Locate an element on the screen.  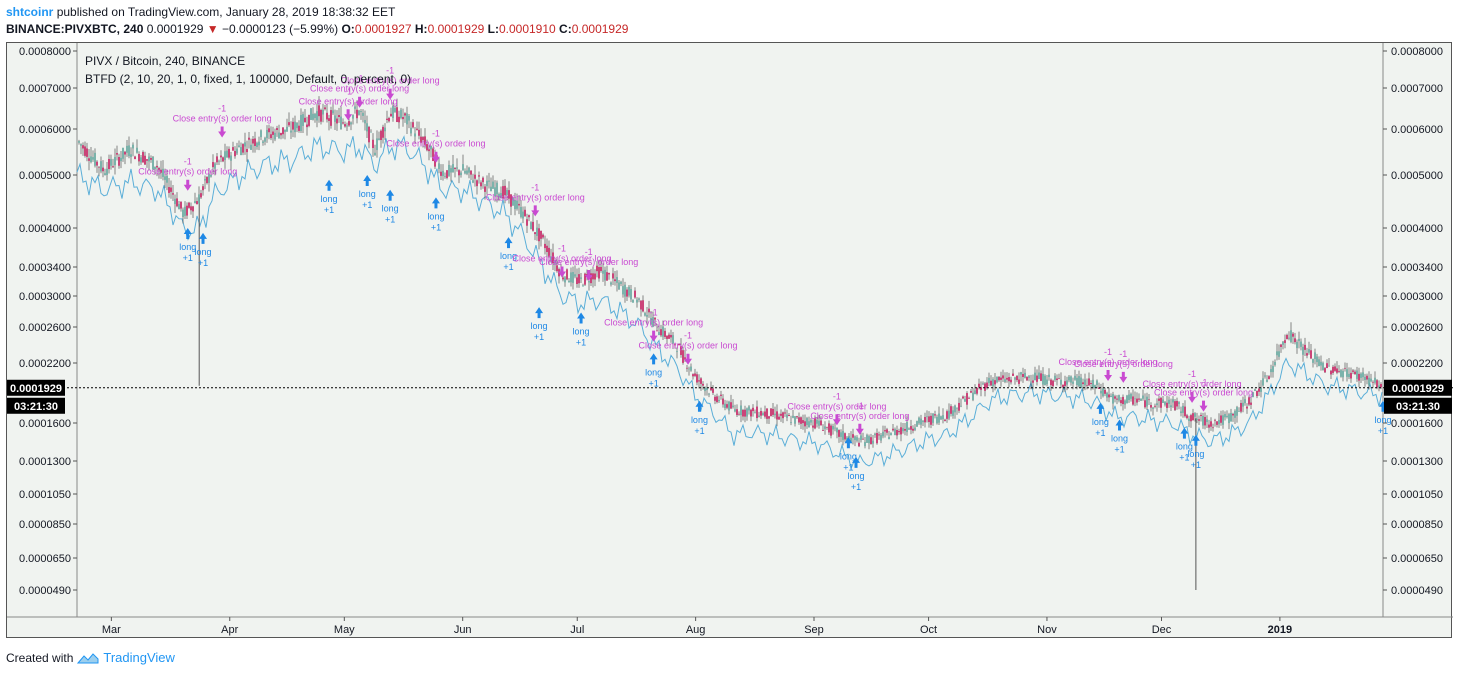
y-tick-label-left: 0.0002200 is located at coordinates (45, 364).